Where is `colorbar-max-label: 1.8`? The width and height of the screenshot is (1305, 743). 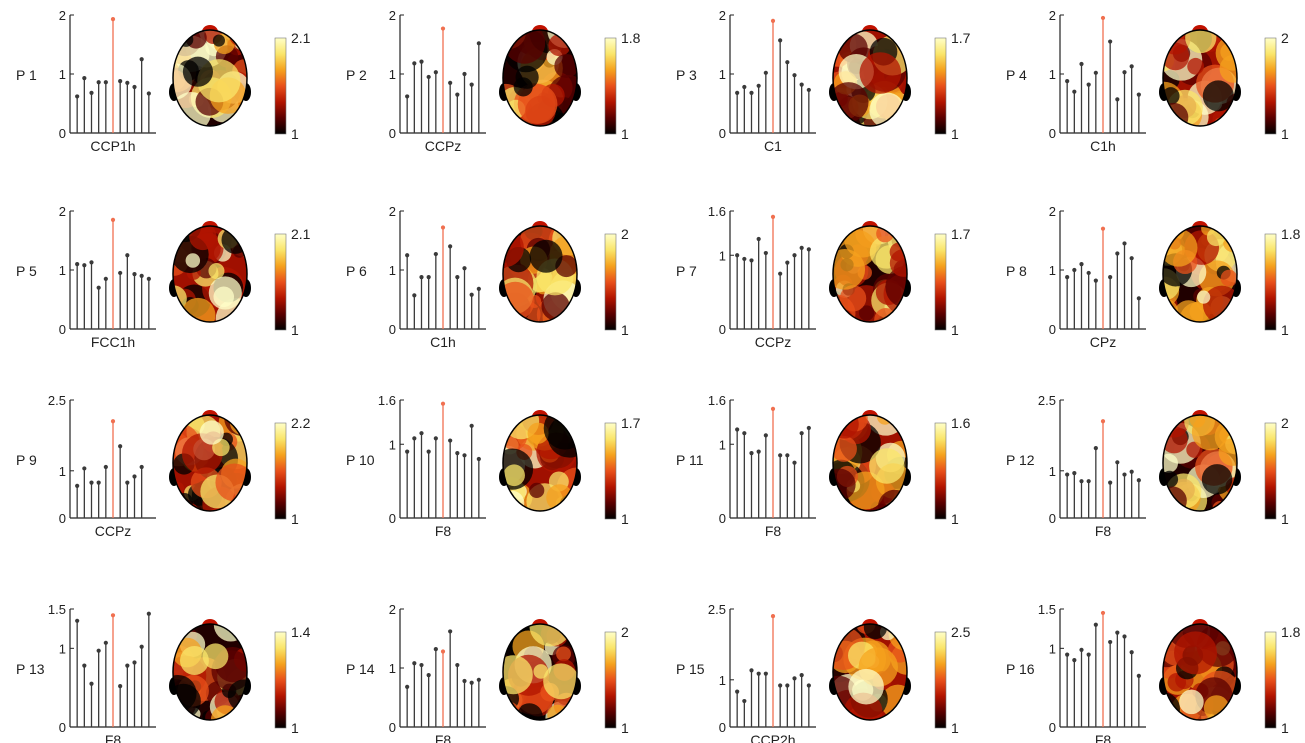
colorbar-max-label: 1.8 is located at coordinates (1291, 234).